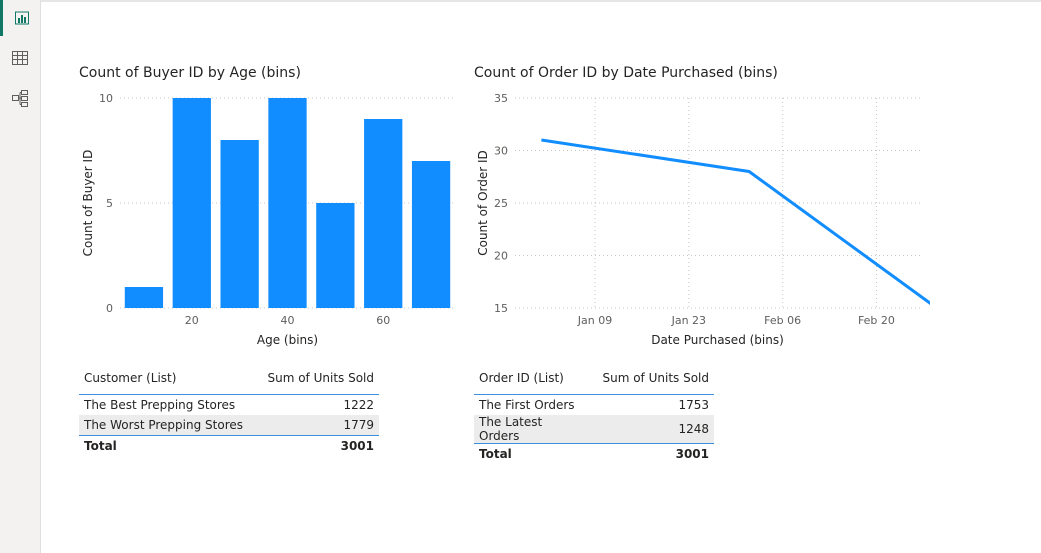  I want to click on y-tick-label: 35, so click(501, 98).